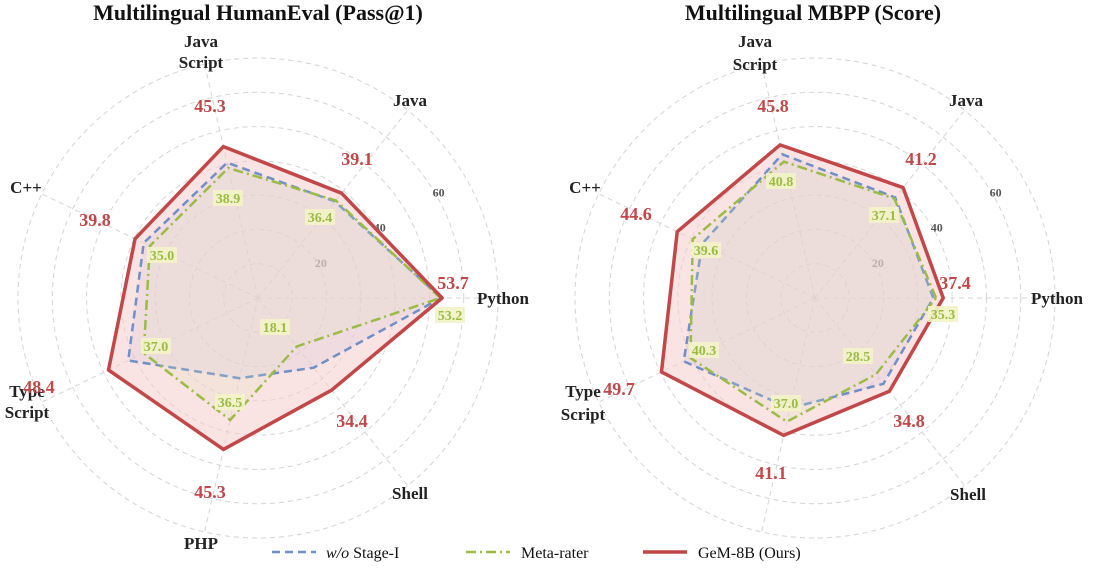 The height and width of the screenshot is (568, 1096). I want to click on series-line-gem-8b, so click(802, 290).